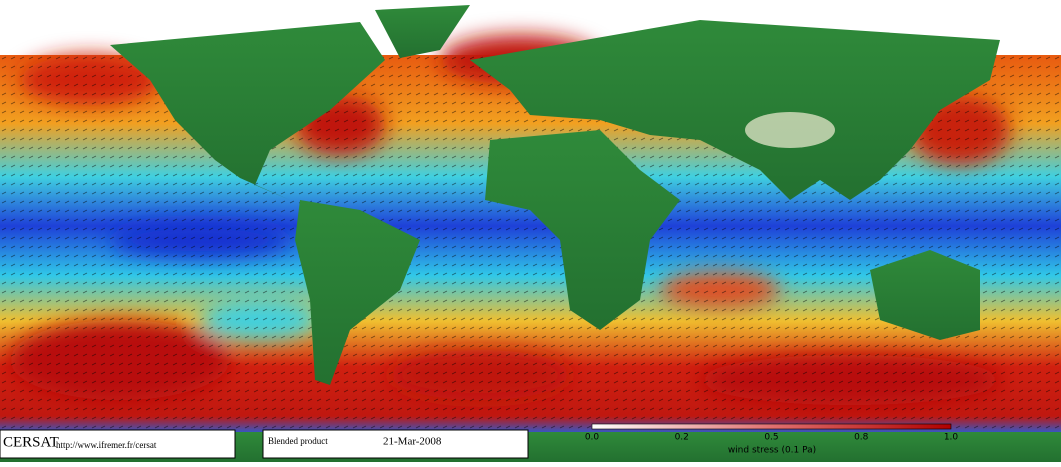 Image resolution: width=1061 pixels, height=467 pixels. I want to click on colorbar, so click(771, 426).